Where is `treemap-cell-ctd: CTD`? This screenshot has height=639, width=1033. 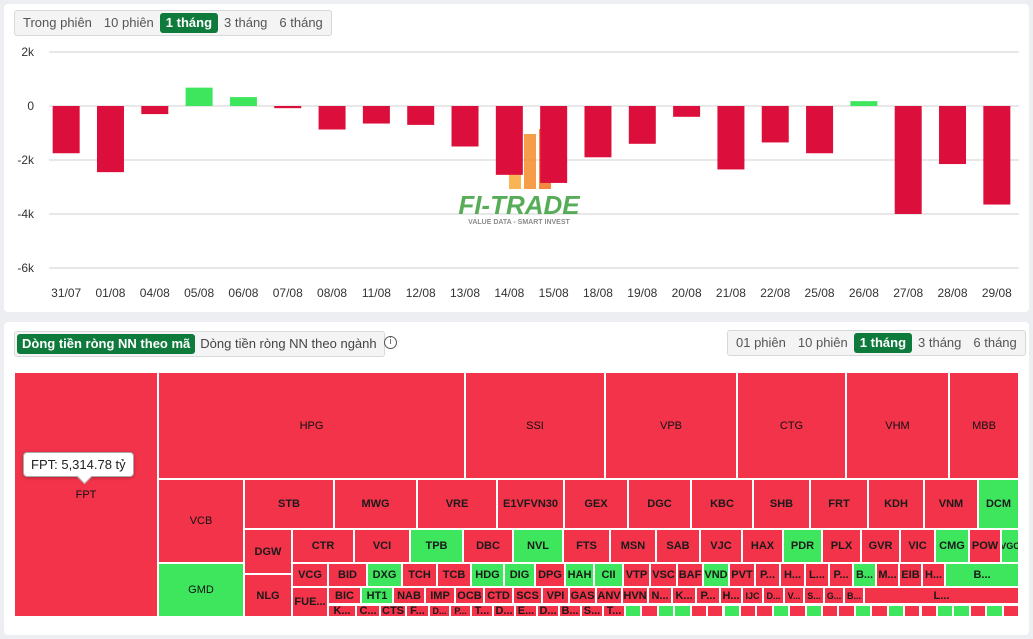
treemap-cell-ctd: CTD is located at coordinates (498, 595).